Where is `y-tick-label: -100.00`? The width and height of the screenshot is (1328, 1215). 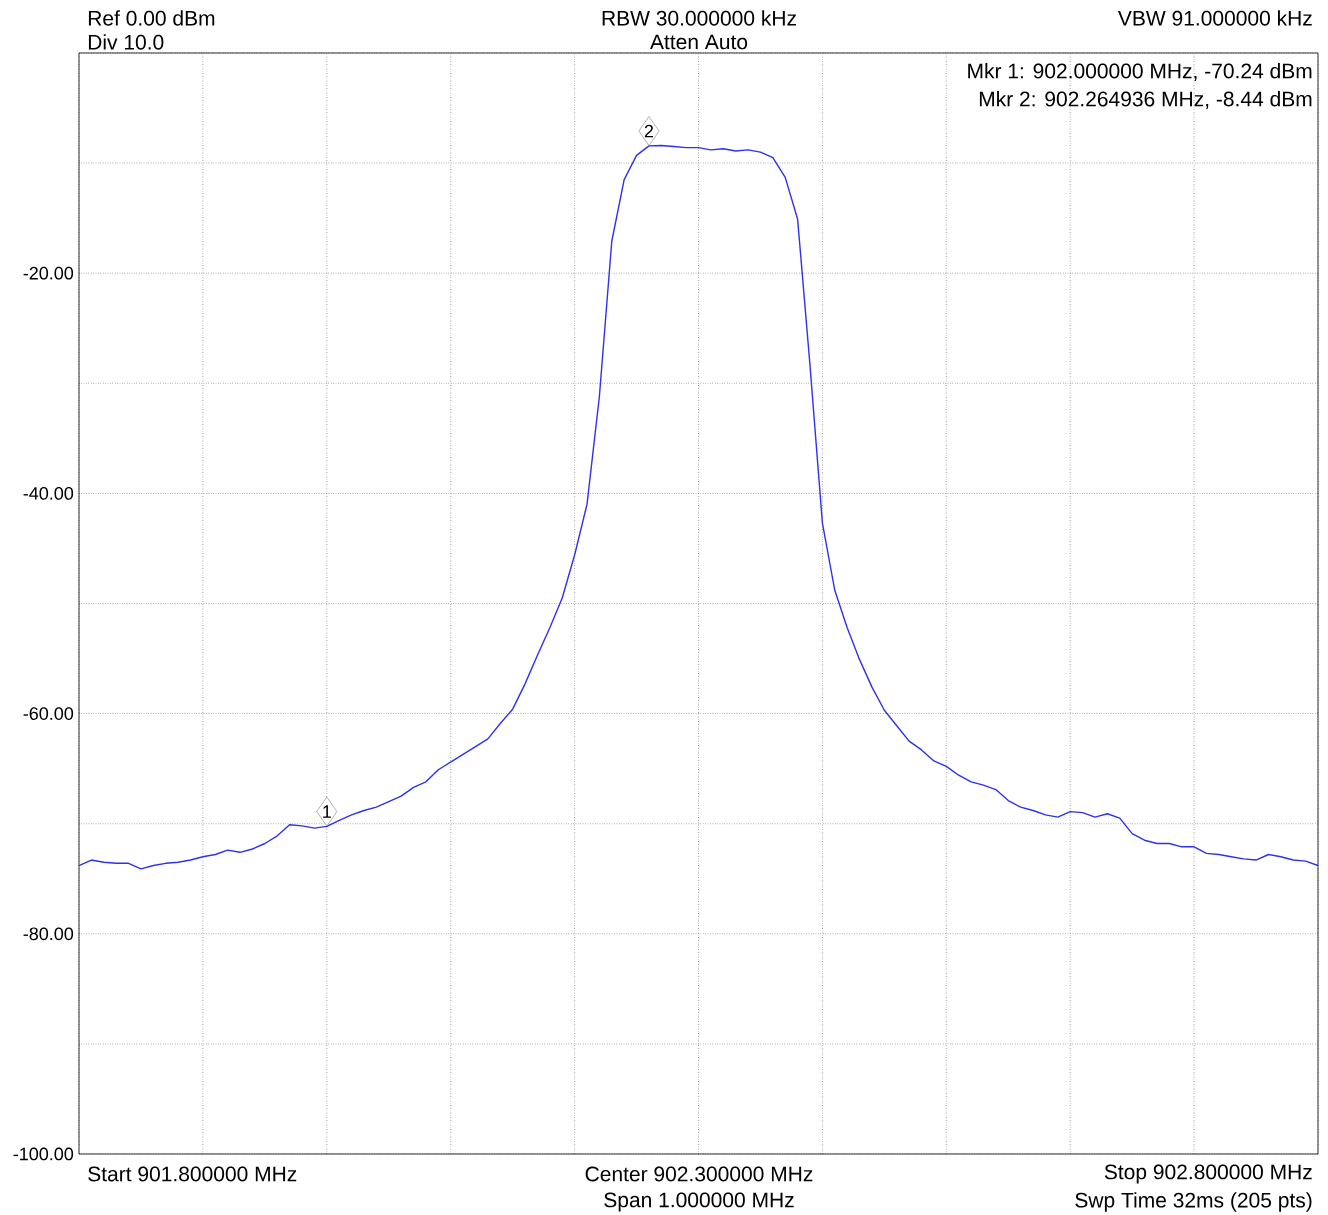
y-tick-label: -100.00 is located at coordinates (43, 1154).